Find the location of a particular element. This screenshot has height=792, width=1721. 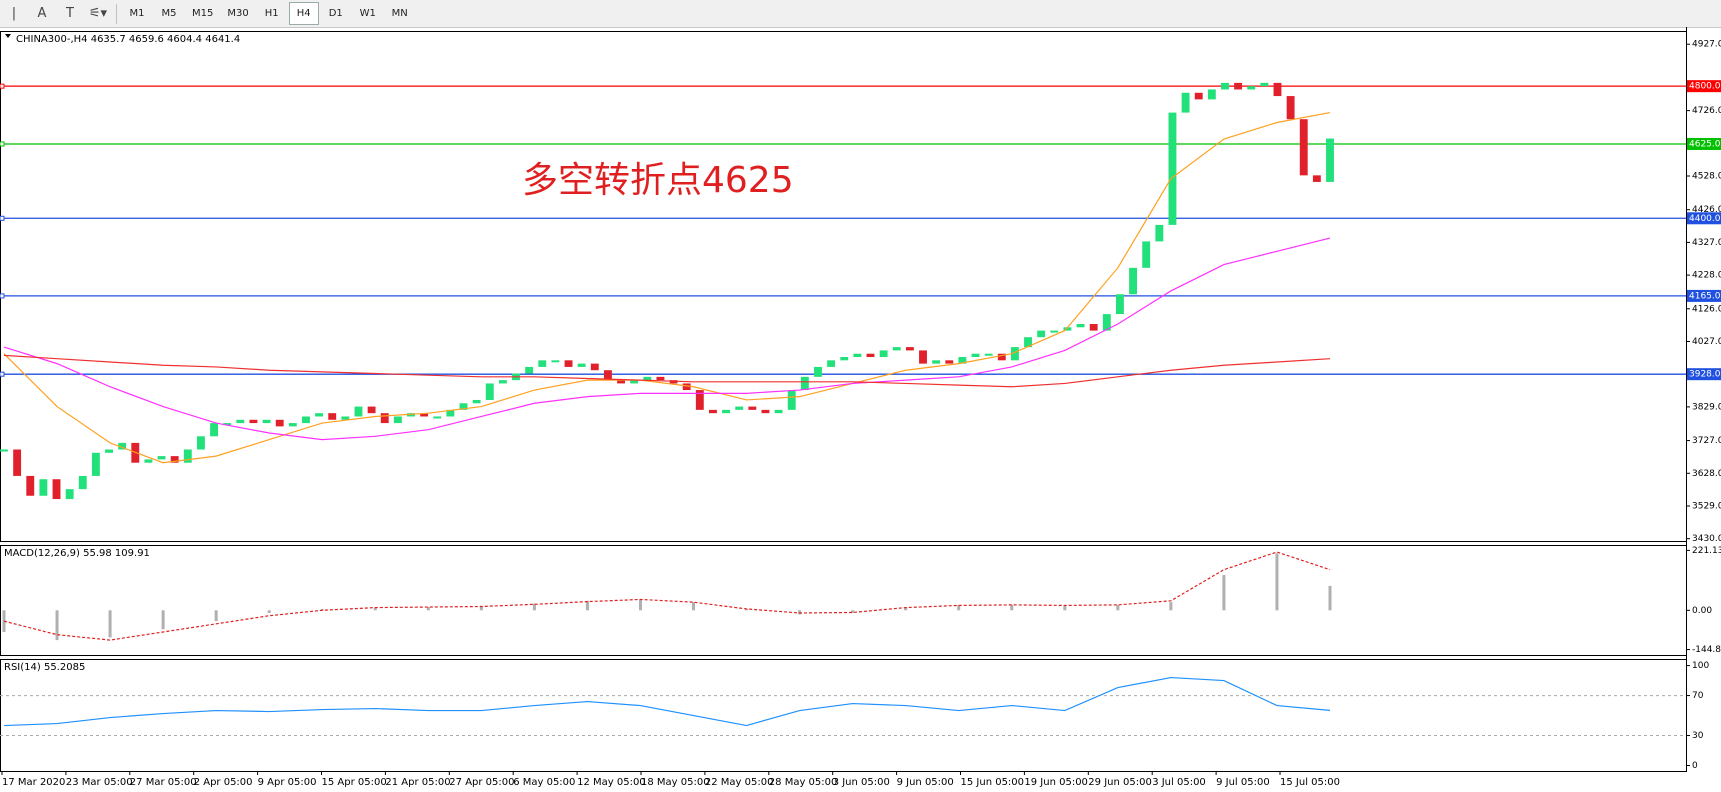

x-tick-label: 28 May 05:00 is located at coordinates (803, 782).